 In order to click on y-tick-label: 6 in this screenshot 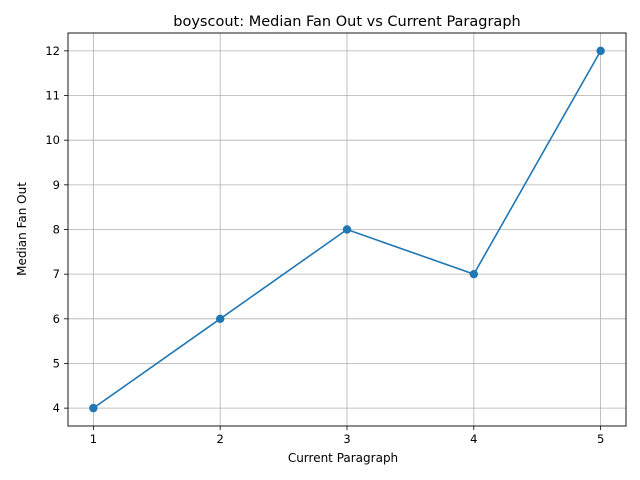, I will do `click(56, 319)`.